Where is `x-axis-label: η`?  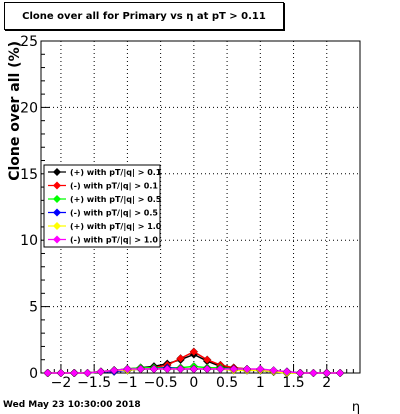 x-axis-label: η is located at coordinates (356, 407).